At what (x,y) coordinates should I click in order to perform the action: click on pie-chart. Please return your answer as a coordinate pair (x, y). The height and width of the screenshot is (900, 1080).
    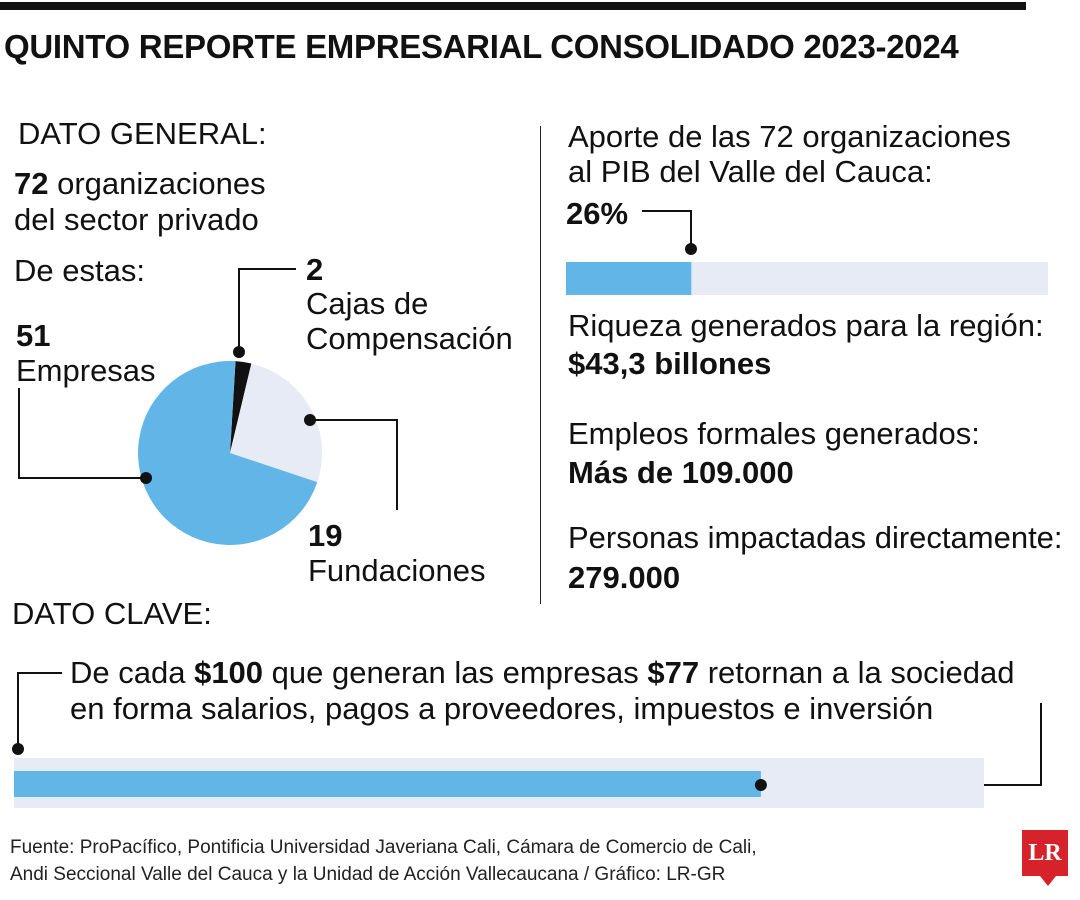
    Looking at the image, I should click on (230, 453).